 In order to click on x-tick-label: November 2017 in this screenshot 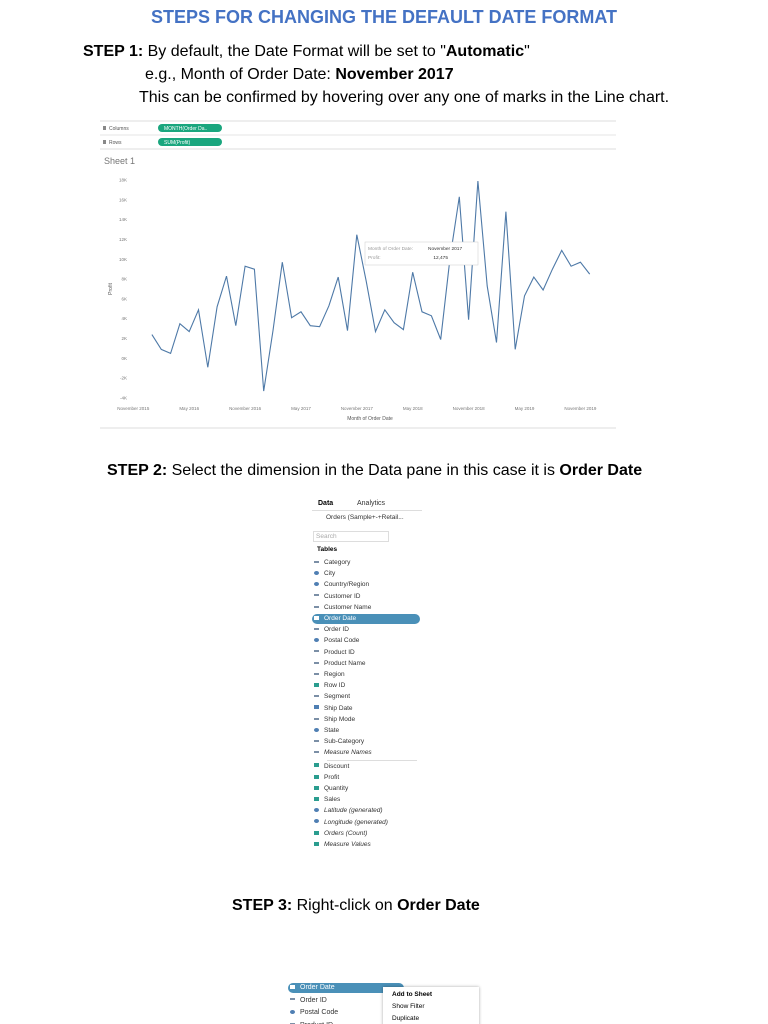, I will do `click(357, 408)`.